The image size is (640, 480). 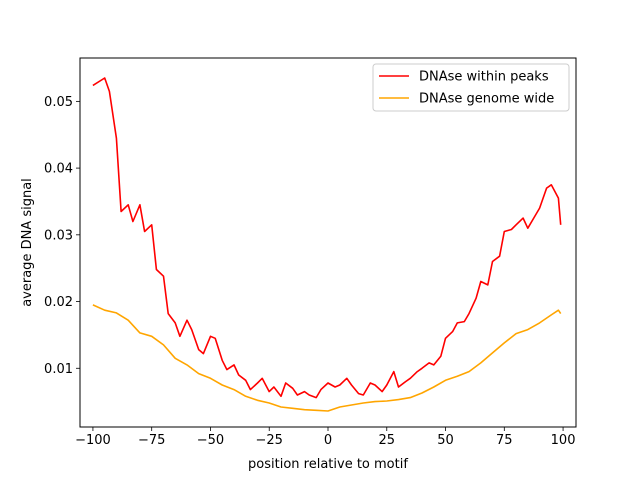 I want to click on x-axis-label: position relative to motif, so click(x=328, y=464).